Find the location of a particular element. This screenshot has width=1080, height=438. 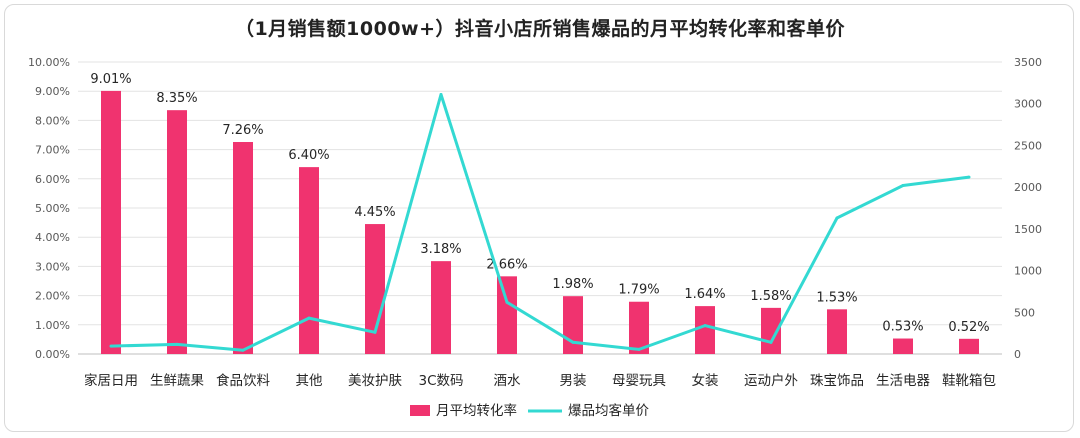

left-tick-label: 1.00% is located at coordinates (52, 325).